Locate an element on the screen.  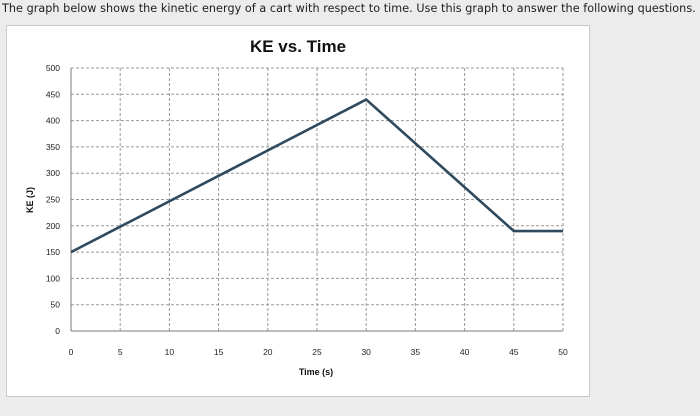
y-tick-label: 500 is located at coordinates (53, 68).